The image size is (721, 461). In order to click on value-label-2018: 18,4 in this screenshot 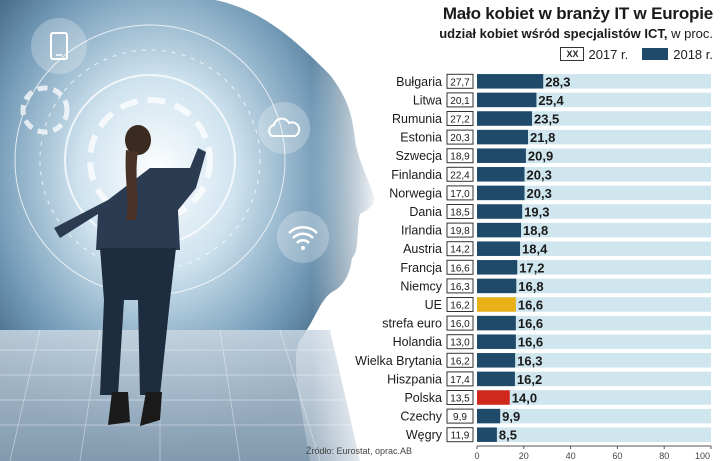, I will do `click(535, 249)`.